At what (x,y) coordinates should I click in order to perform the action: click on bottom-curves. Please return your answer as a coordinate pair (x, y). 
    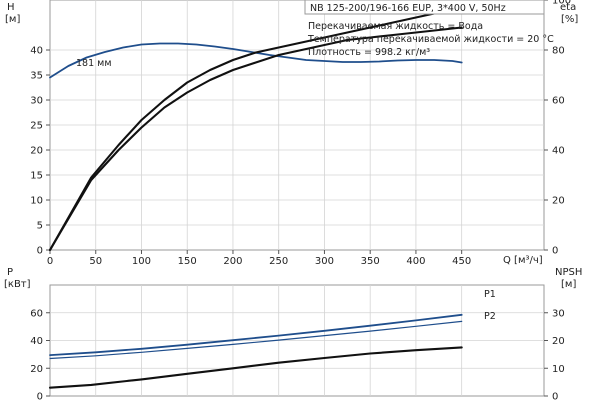
    Looking at the image, I should click on (255, 351).